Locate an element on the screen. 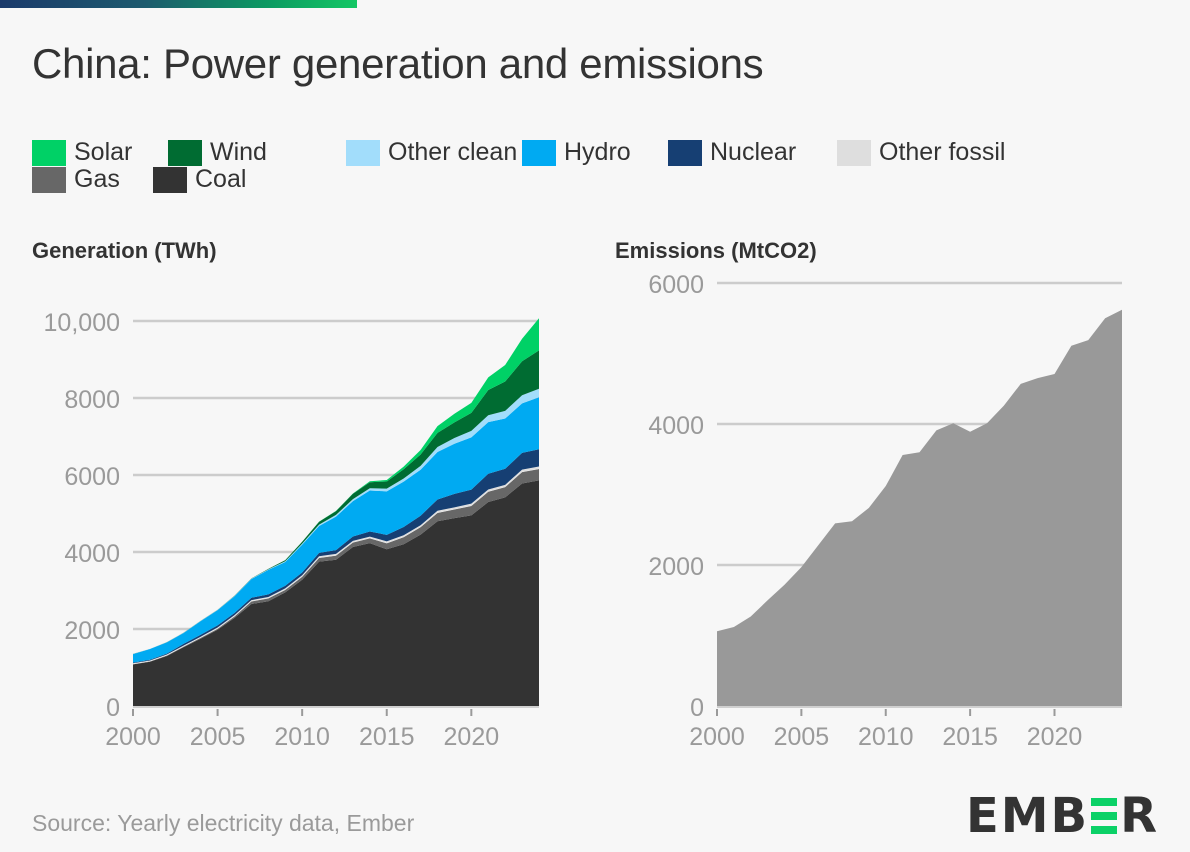 The height and width of the screenshot is (852, 1190). legend-label: Hydro is located at coordinates (597, 152).